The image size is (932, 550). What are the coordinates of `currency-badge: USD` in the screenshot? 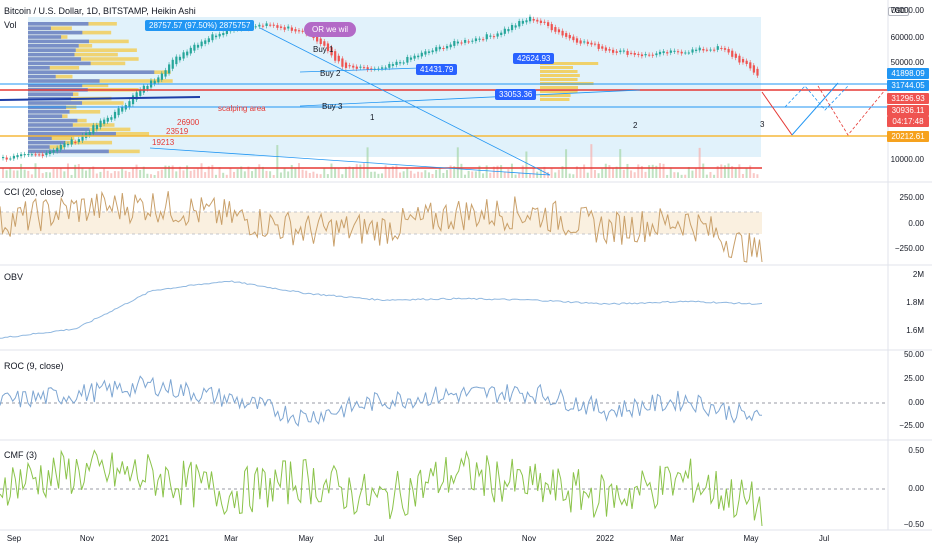 It's located at (898, 11).